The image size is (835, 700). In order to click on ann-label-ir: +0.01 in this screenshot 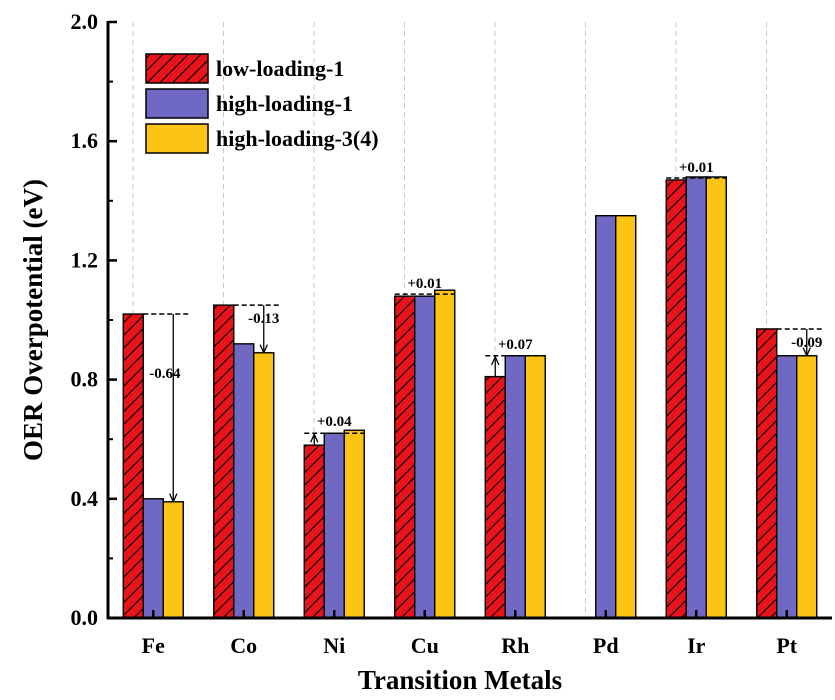, I will do `click(696, 168)`.